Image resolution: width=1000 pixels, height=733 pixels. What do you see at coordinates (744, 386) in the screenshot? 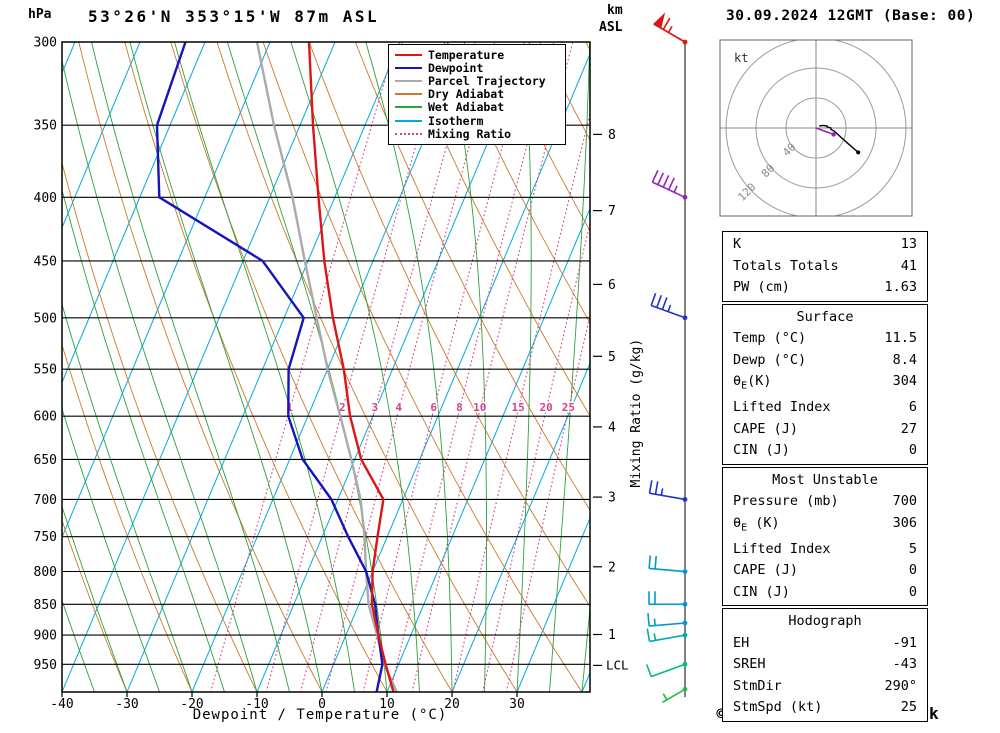
I see `stats-label-subscript: E` at bounding box center [744, 386].